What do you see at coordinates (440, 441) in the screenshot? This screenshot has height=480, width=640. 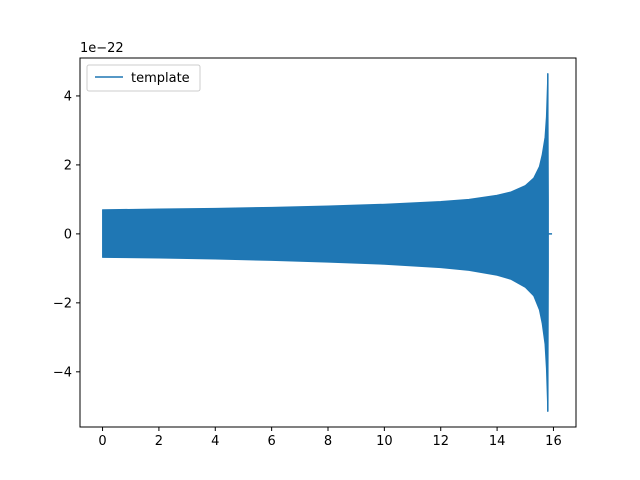 I see `x-tick-label: 12` at bounding box center [440, 441].